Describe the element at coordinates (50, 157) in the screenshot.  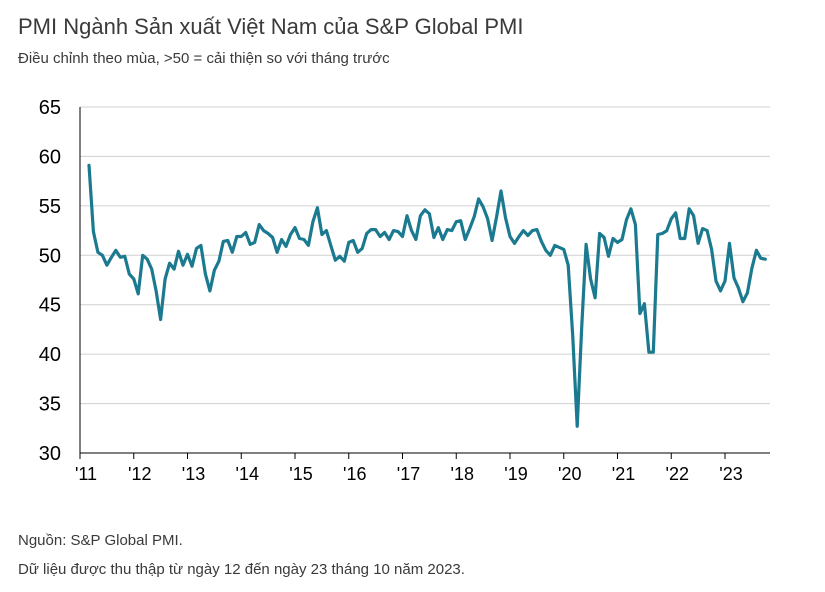
I see `y-tick-label: 60` at that location.